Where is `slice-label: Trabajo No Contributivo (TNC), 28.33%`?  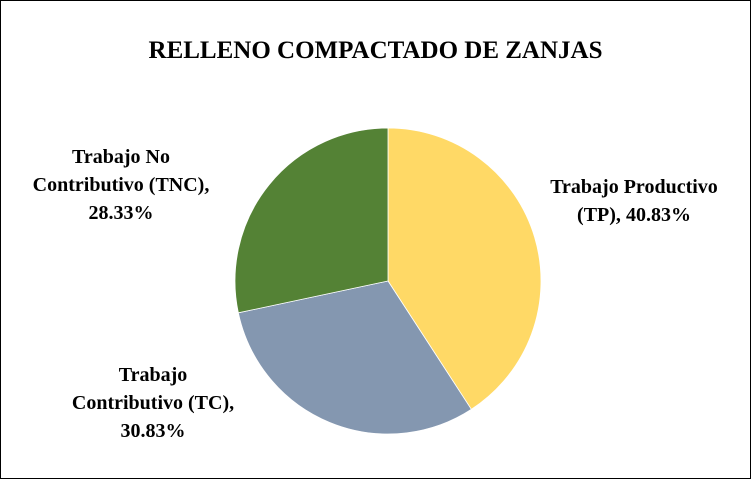
slice-label: Trabajo No Contributivo (TNC), 28.33% is located at coordinates (121, 185).